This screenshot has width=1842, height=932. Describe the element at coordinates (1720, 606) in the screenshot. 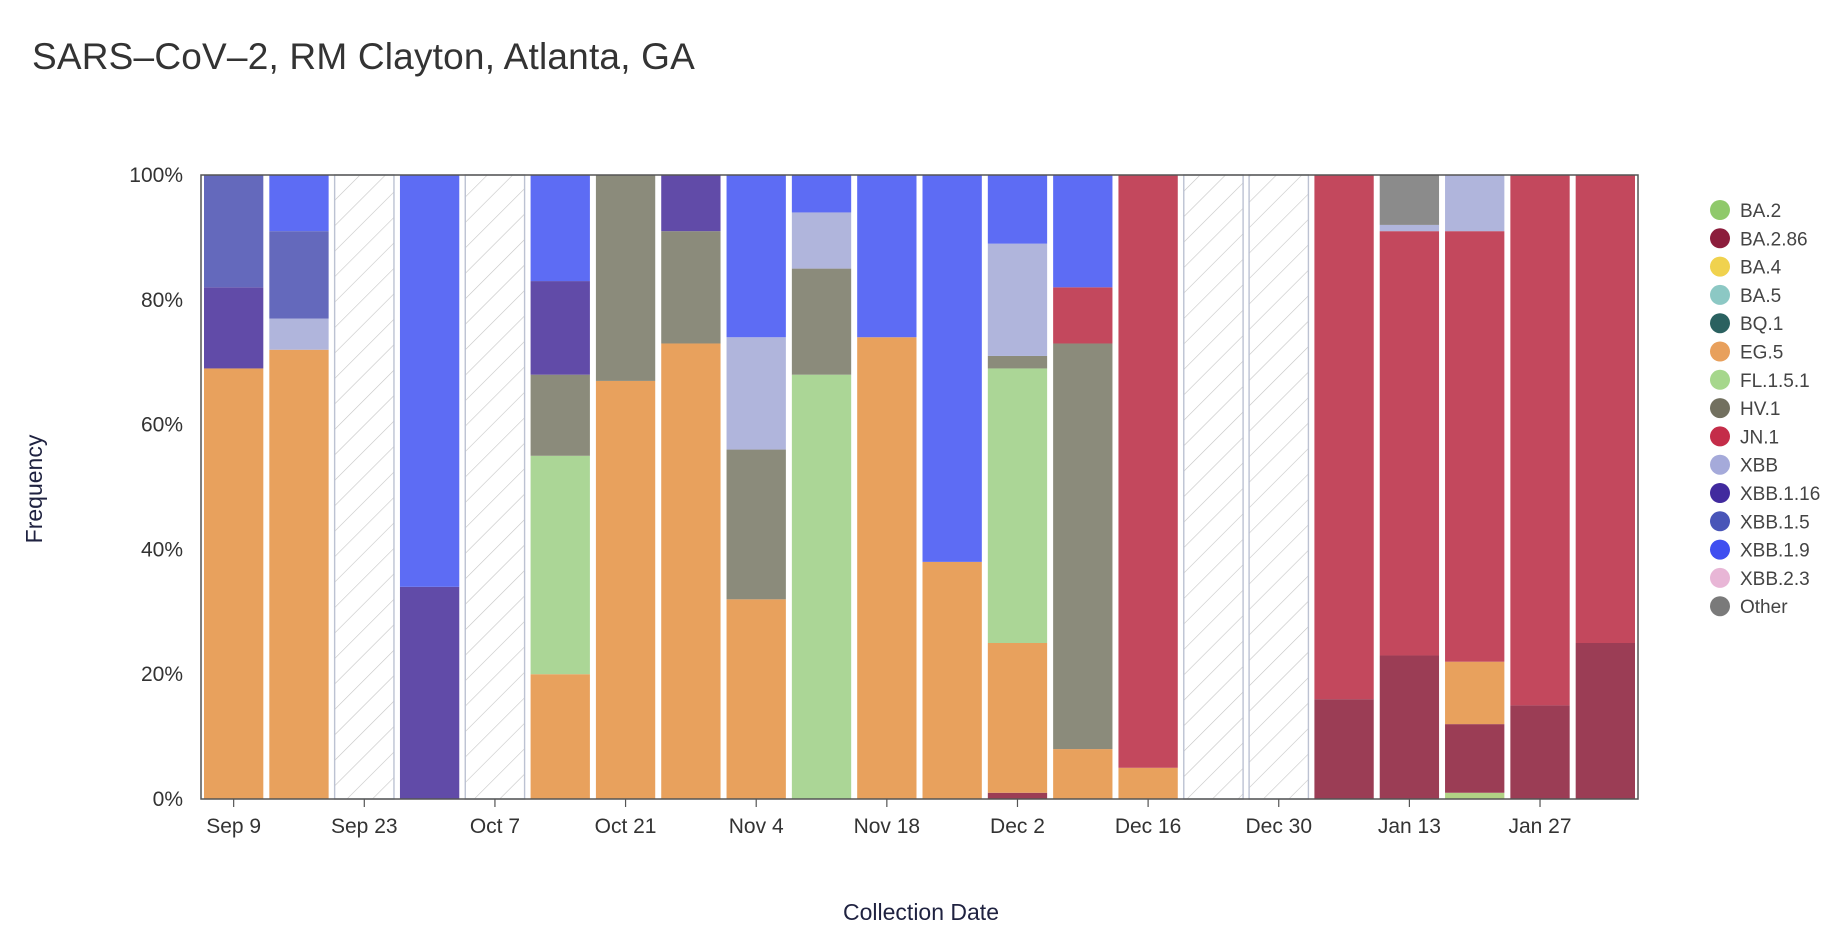

I see `legend-swatch-other` at that location.